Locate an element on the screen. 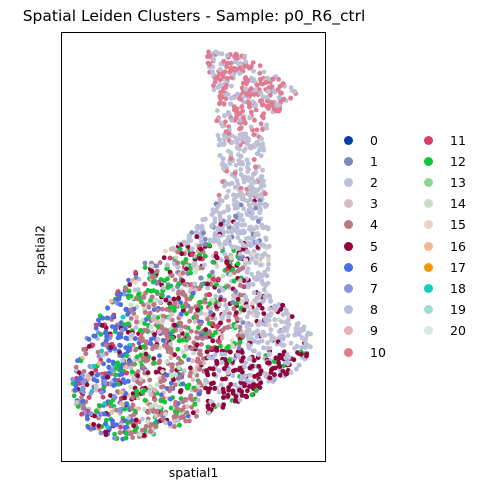 Image resolution: width=494 pixels, height=491 pixels. legend-item-2: 2 is located at coordinates (361, 182).